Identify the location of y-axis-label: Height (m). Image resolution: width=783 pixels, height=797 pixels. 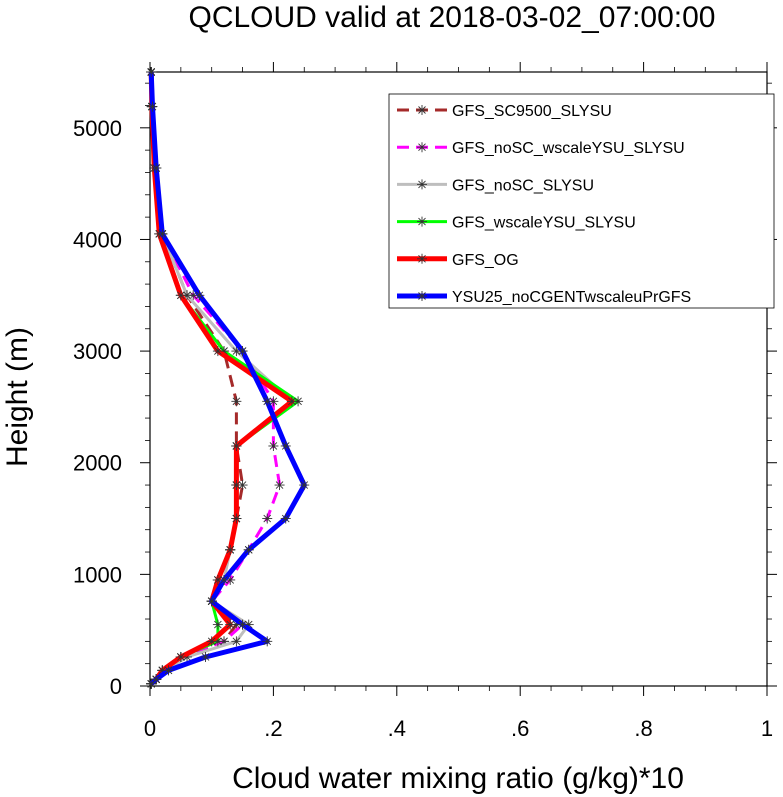
(17, 397).